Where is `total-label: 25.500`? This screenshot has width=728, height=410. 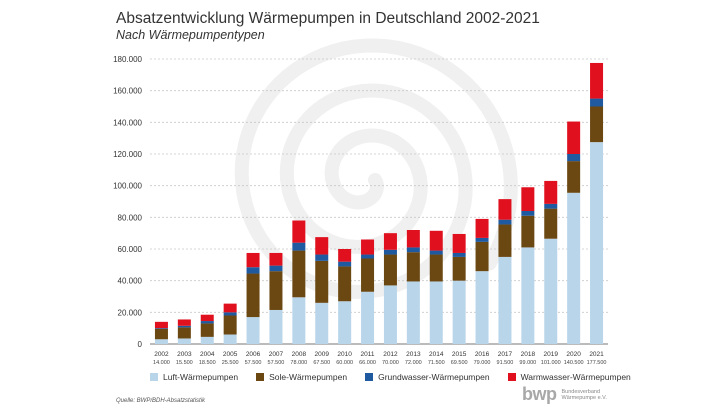
total-label: 25.500 is located at coordinates (230, 363).